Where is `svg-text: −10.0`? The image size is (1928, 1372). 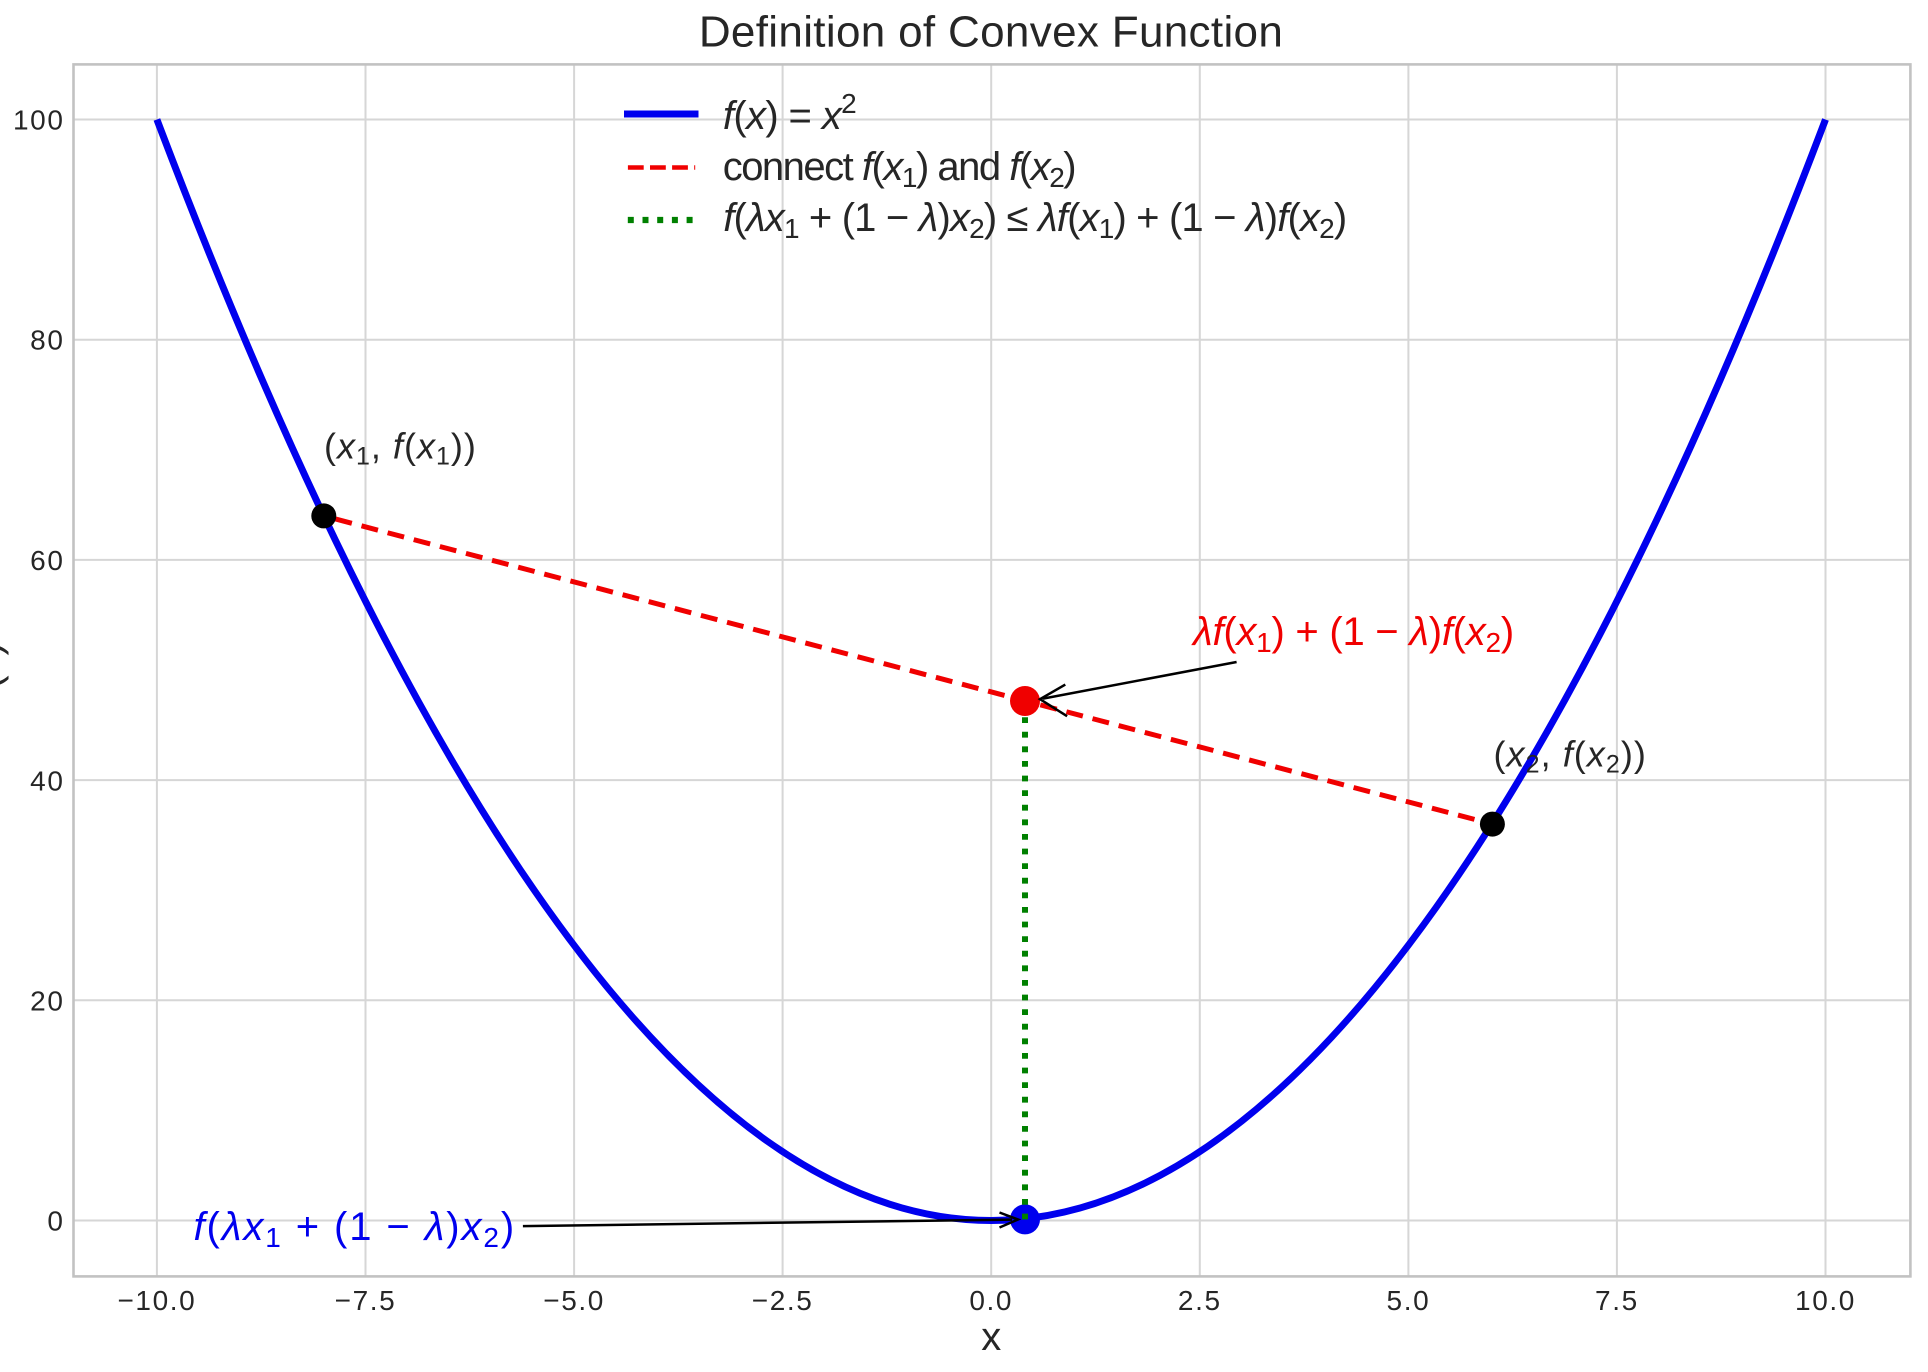 svg-text: −10.0 is located at coordinates (156, 1300).